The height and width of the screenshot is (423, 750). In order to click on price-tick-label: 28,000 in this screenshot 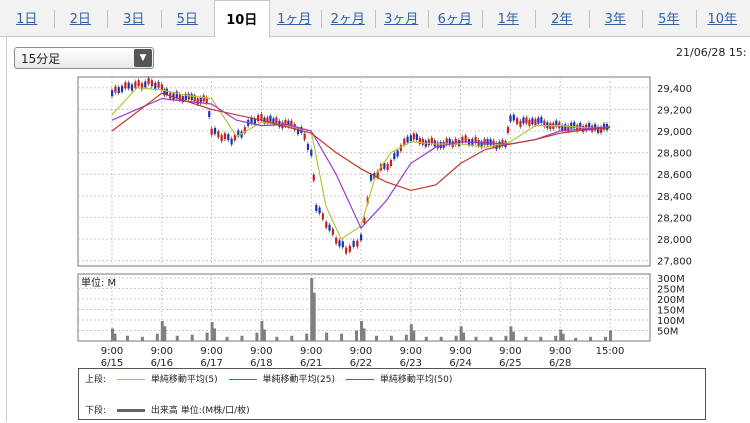, I will do `click(674, 240)`.